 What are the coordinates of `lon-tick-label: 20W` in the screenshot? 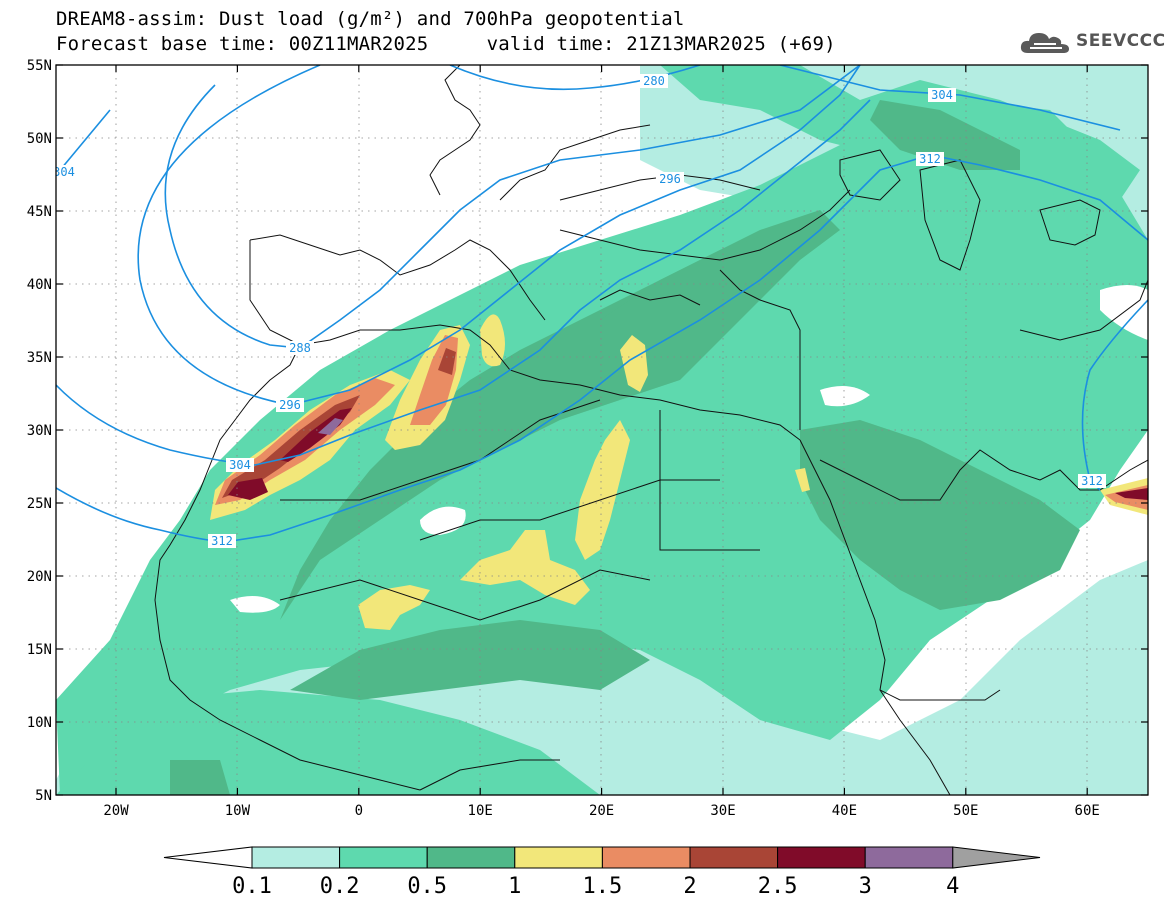 It's located at (116, 811).